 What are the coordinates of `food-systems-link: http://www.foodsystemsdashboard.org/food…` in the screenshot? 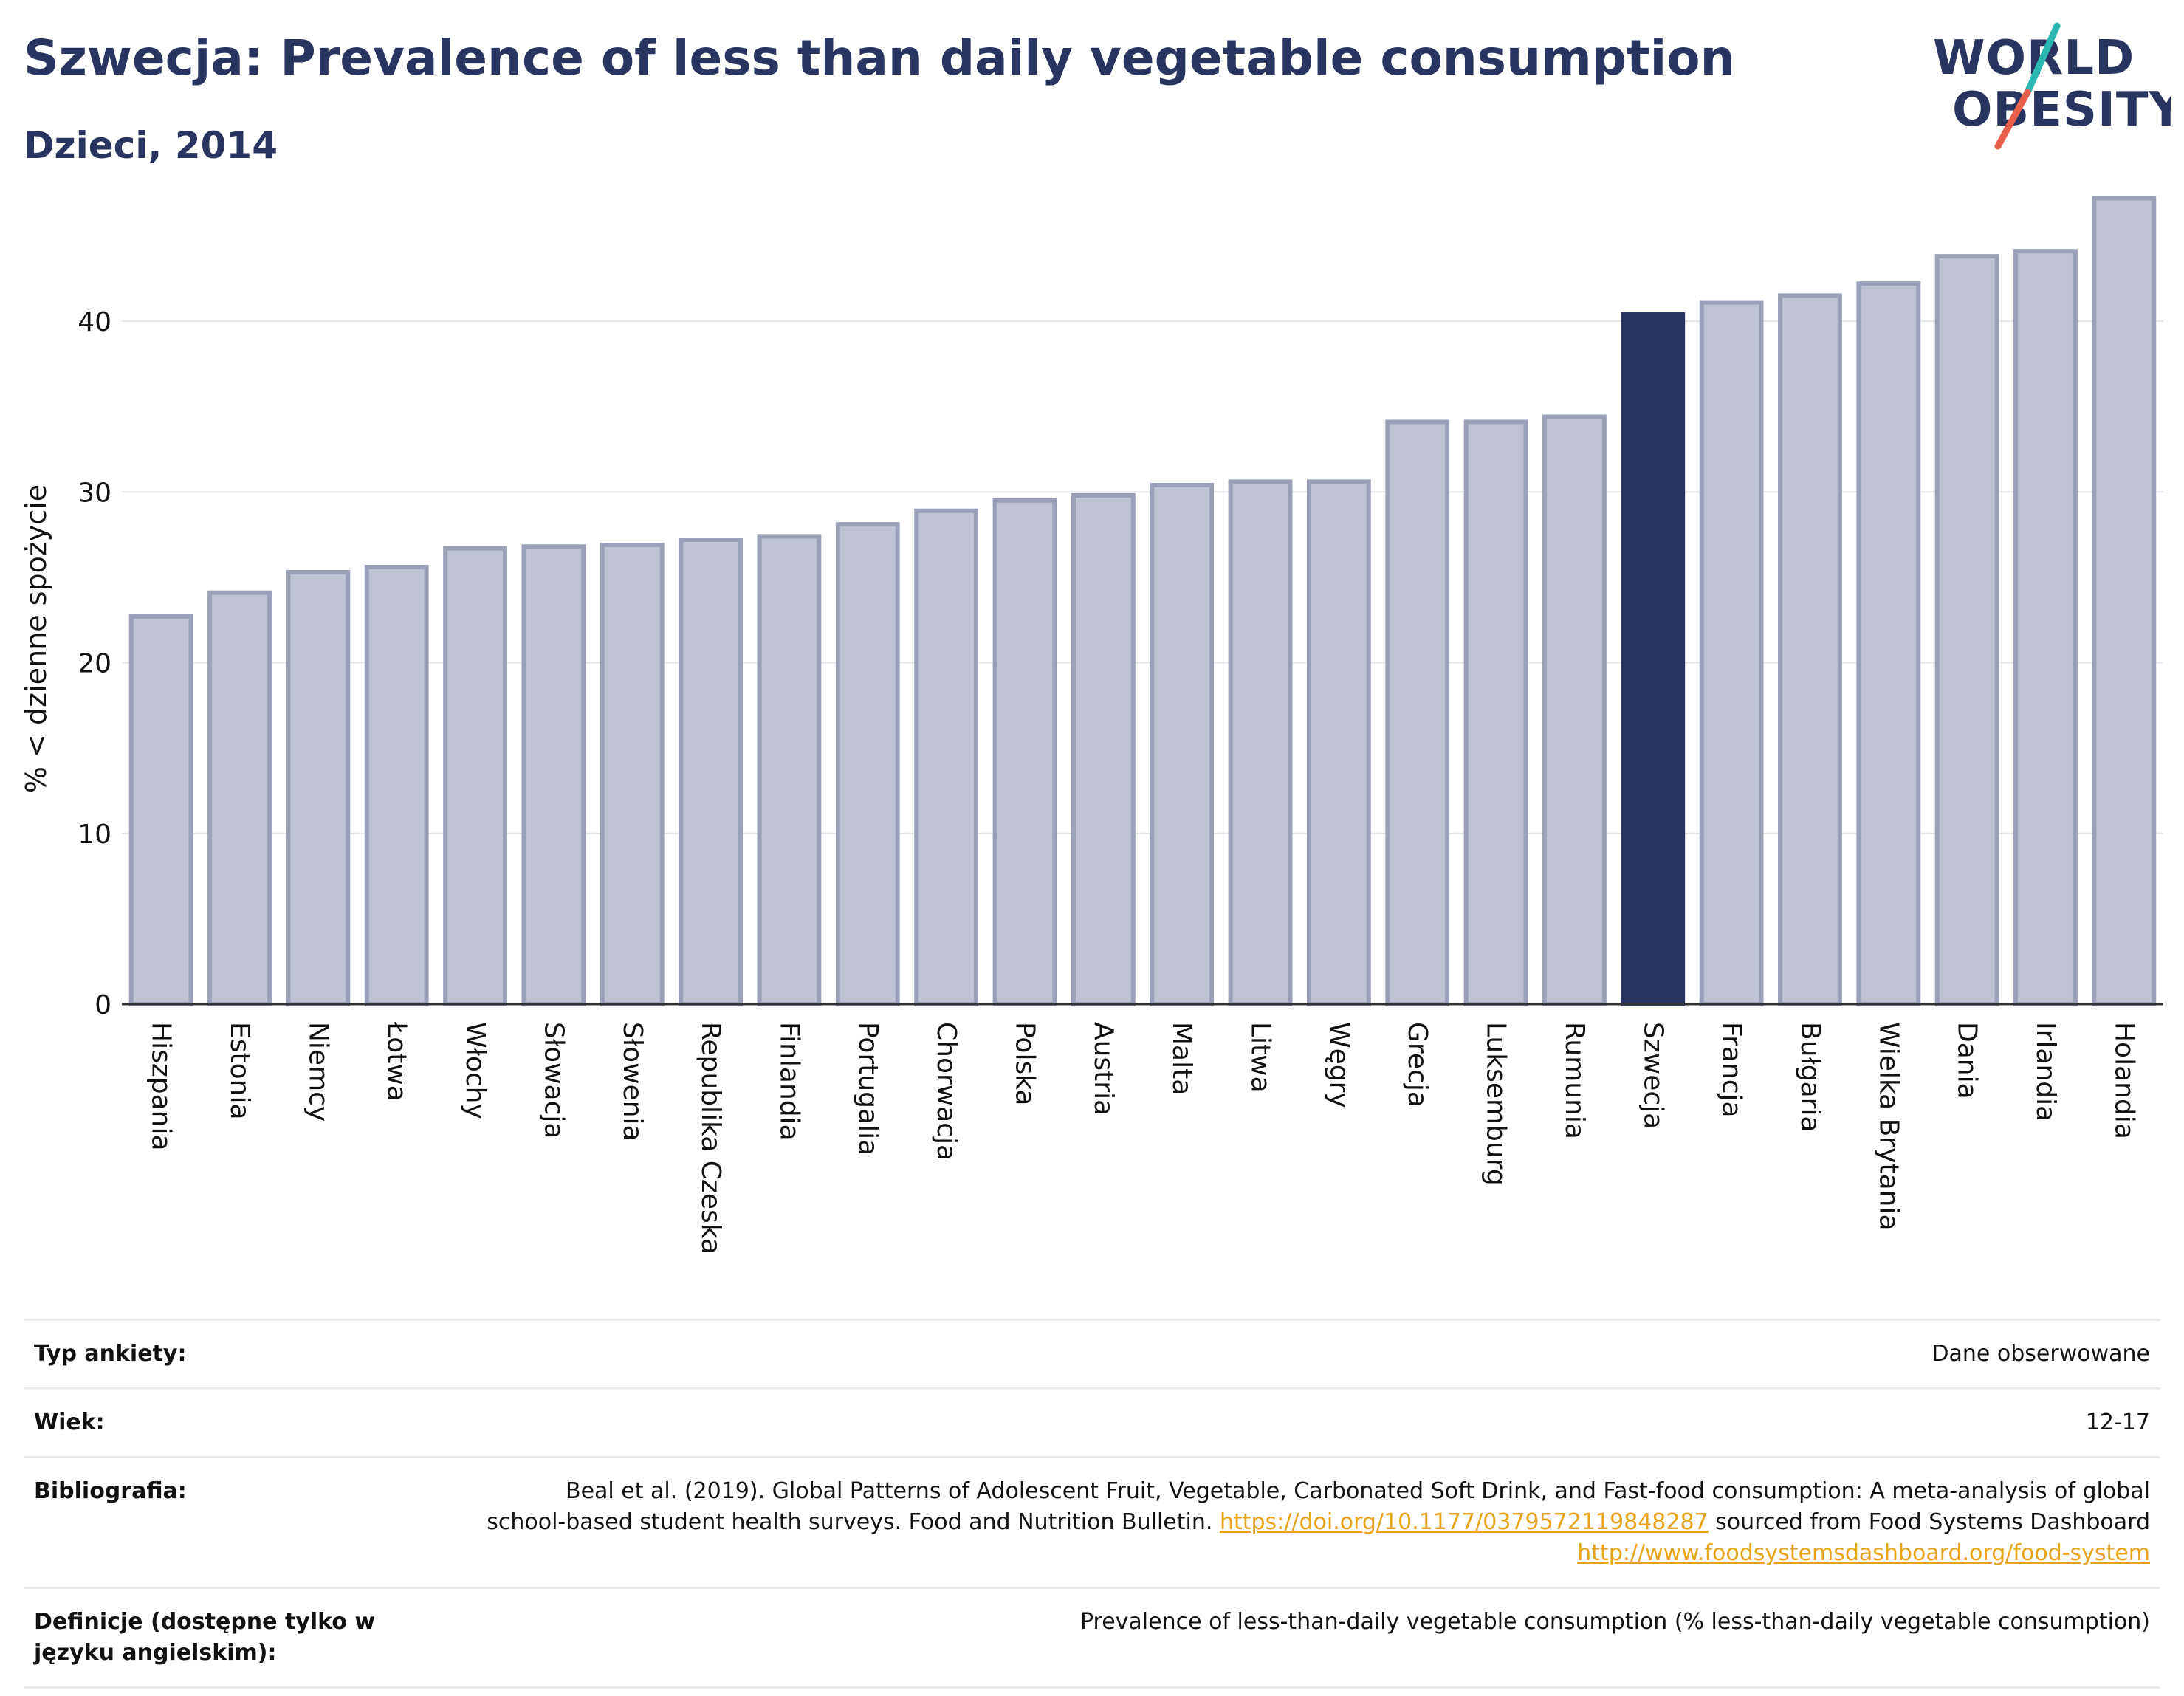 It's located at (1864, 1553).